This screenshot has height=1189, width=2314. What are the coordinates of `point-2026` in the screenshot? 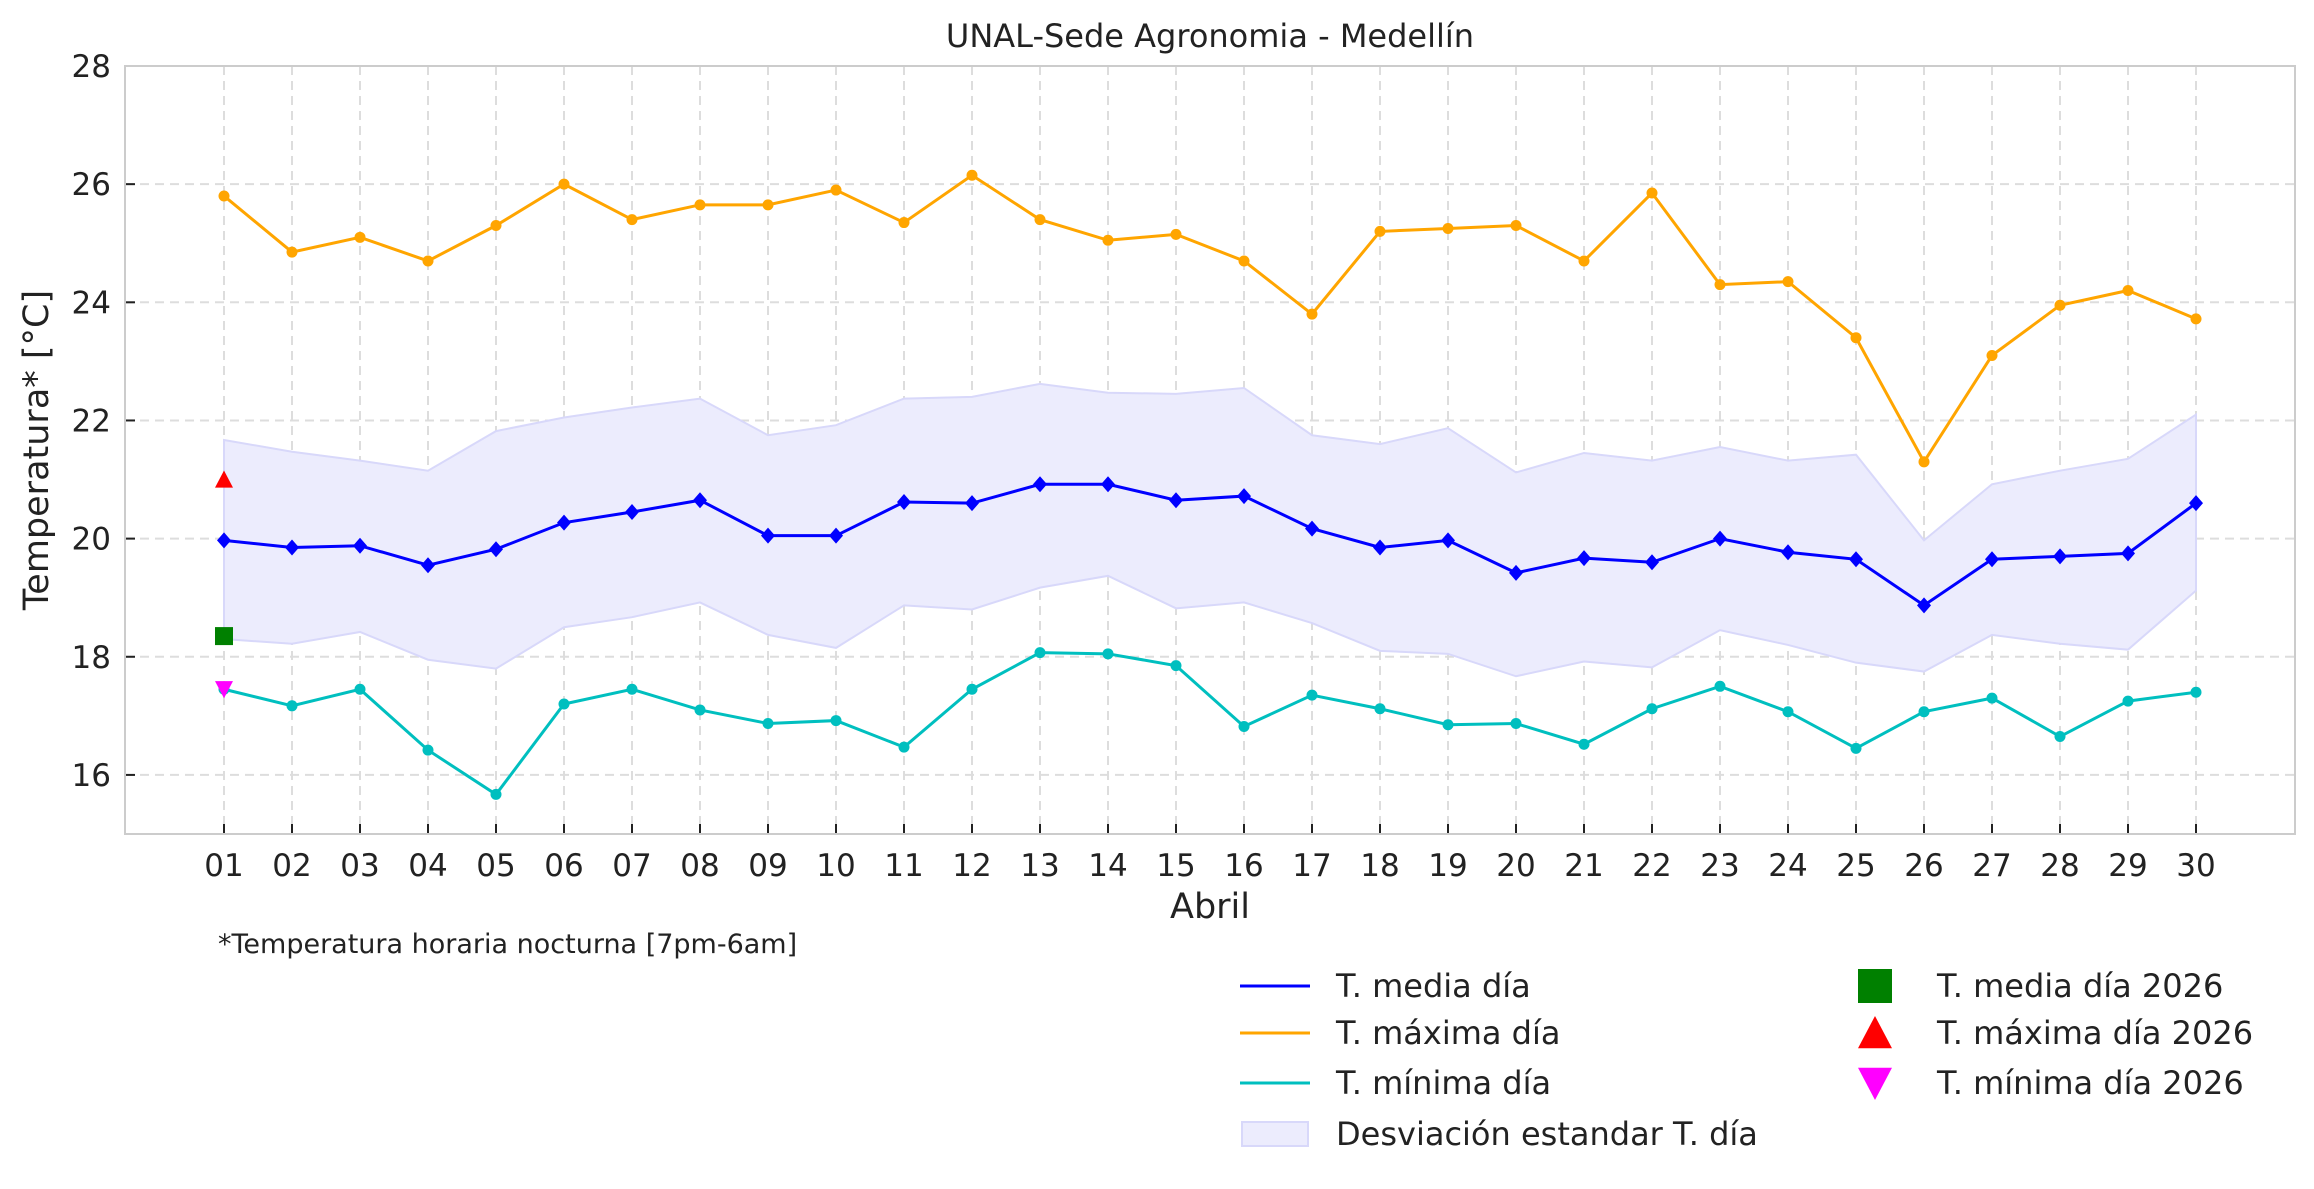 It's located at (224, 636).